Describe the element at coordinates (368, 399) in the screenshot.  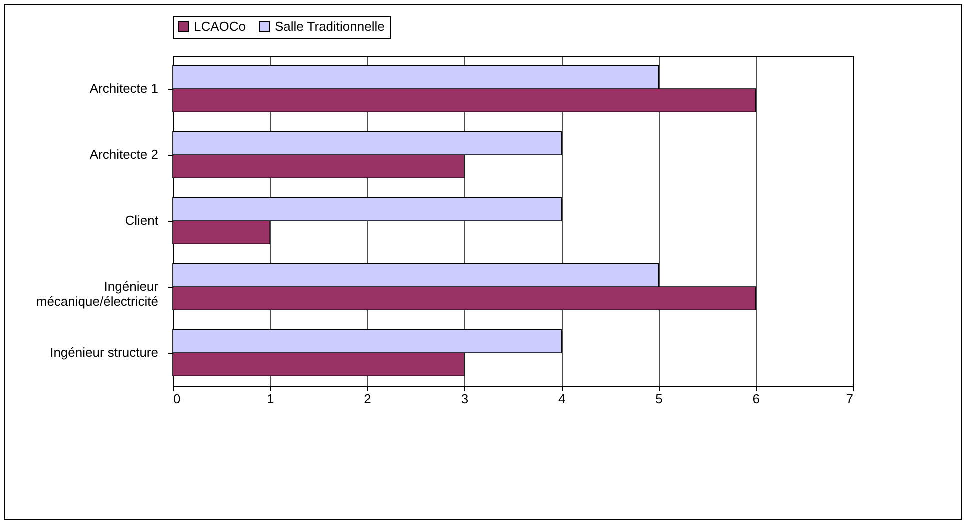
I see `x-tick-label: 2` at that location.